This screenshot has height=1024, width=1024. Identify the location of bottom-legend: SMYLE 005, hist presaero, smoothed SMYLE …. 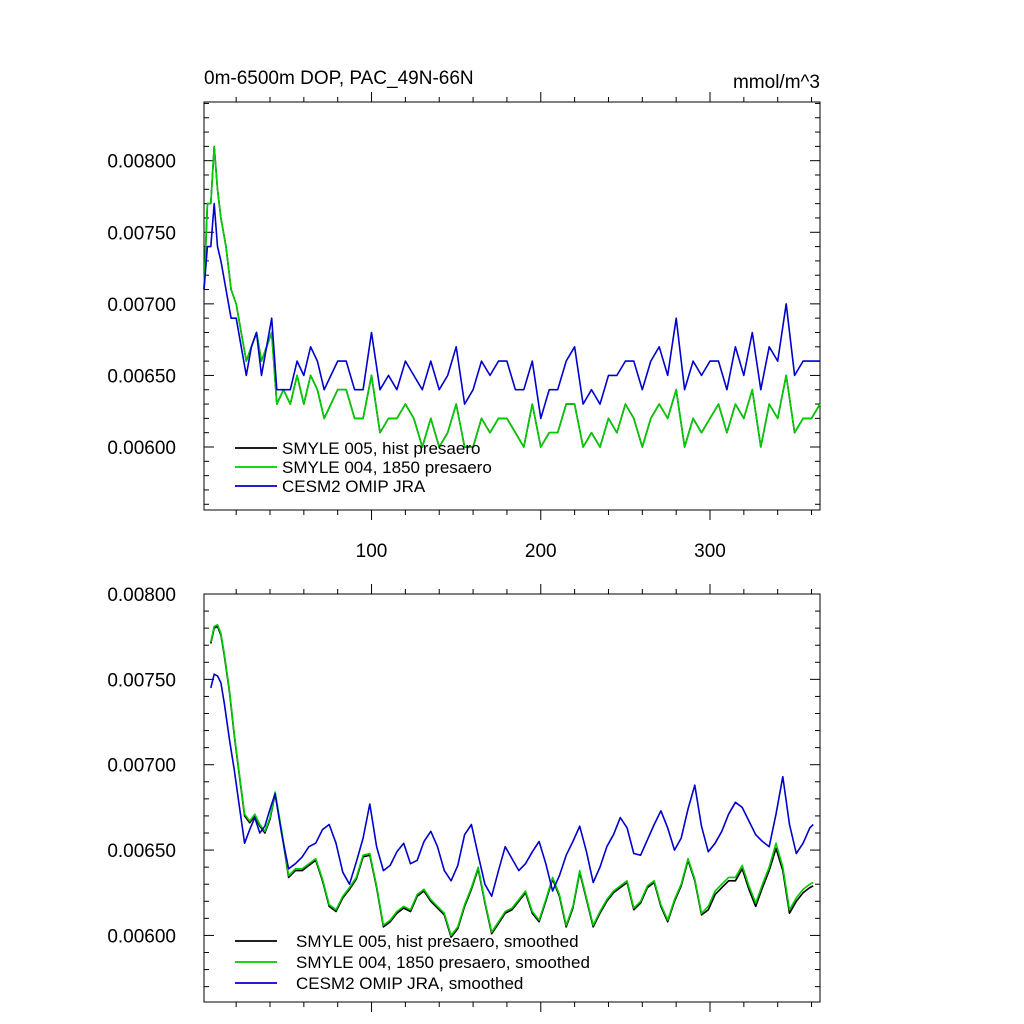
(412, 962).